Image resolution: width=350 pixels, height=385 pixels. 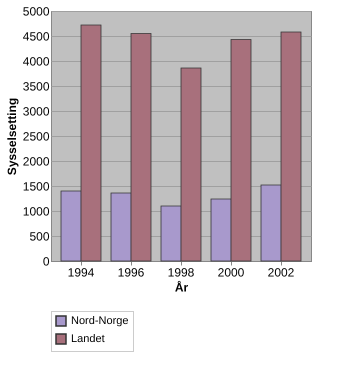 What do you see at coordinates (131, 273) in the screenshot?
I see `x-tick-label: 1996` at bounding box center [131, 273].